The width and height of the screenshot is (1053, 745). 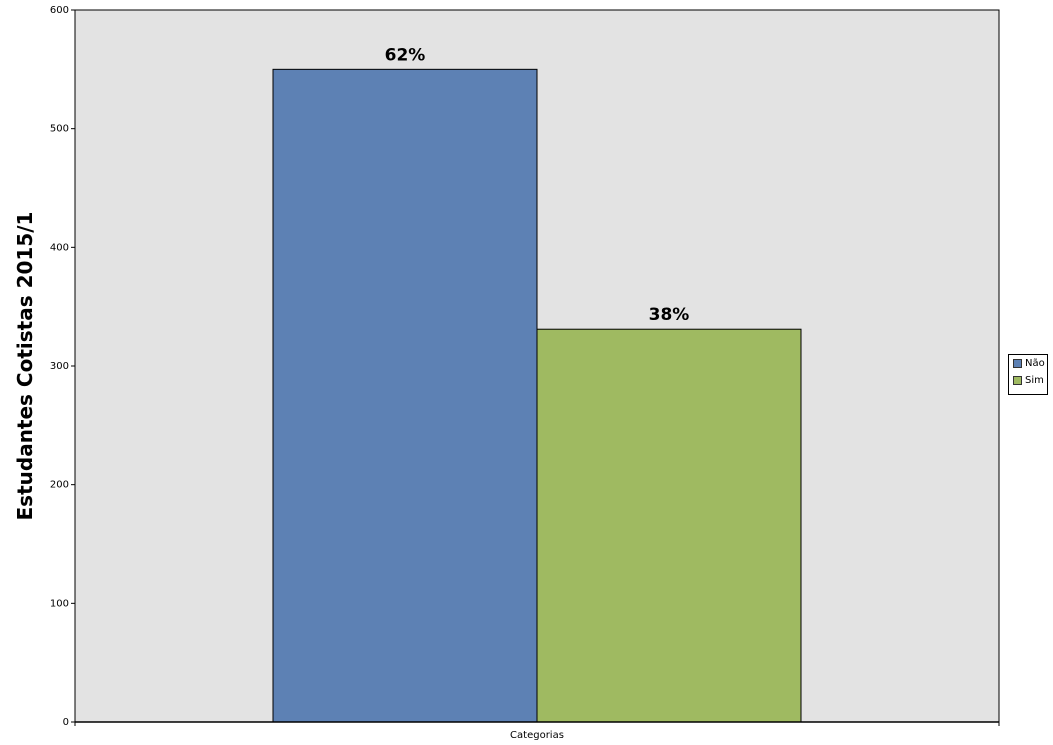 What do you see at coordinates (59, 485) in the screenshot?
I see `y-tick-label: 200` at bounding box center [59, 485].